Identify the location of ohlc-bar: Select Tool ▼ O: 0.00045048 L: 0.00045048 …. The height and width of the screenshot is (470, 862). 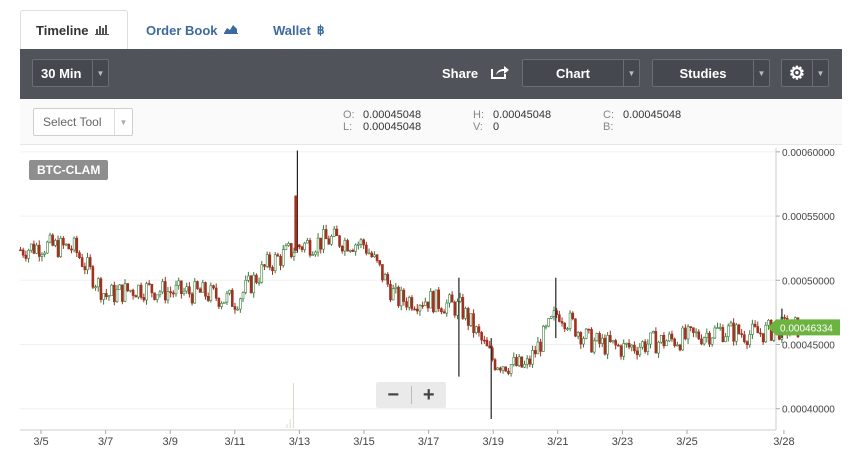
(431, 122).